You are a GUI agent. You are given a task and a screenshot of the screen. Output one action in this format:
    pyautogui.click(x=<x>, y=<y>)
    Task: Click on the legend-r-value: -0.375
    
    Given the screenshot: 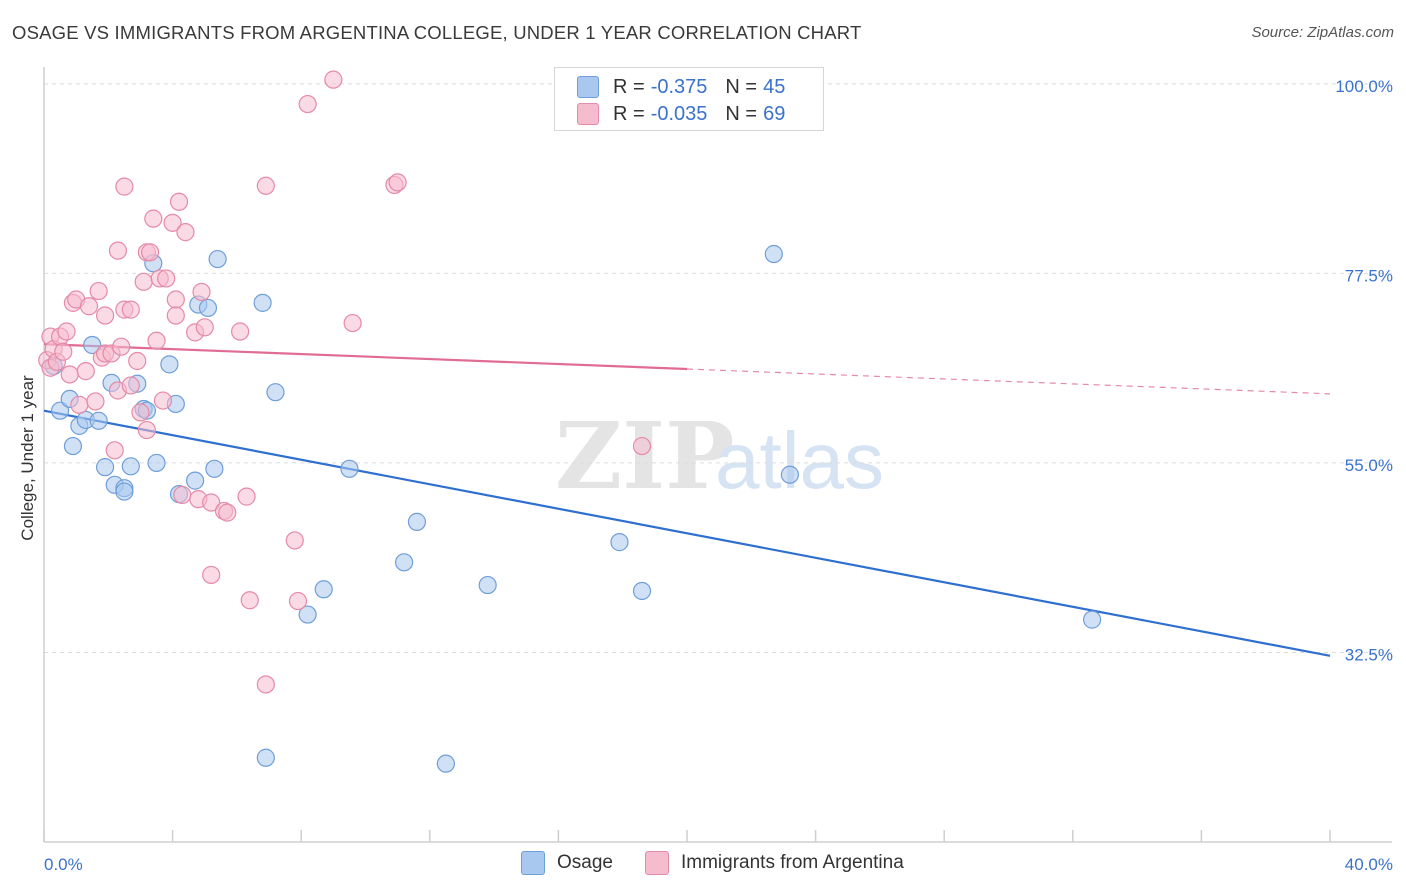 What is the action you would take?
    pyautogui.click(x=679, y=86)
    